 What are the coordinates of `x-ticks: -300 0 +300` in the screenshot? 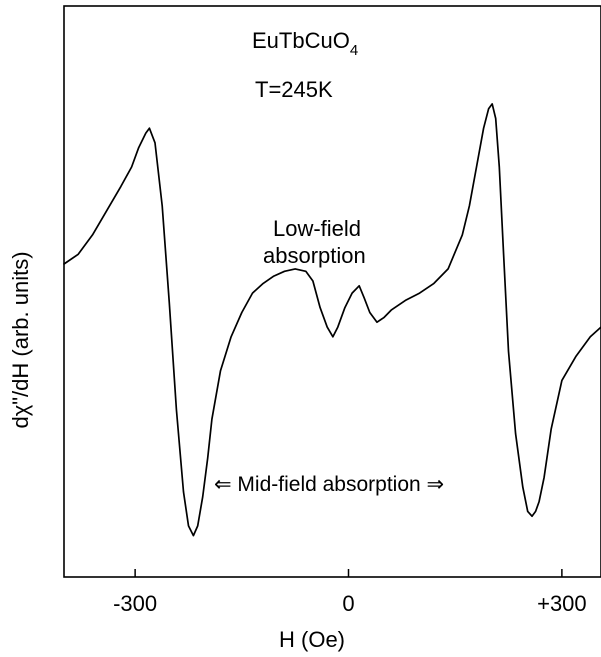 It's located at (350, 592).